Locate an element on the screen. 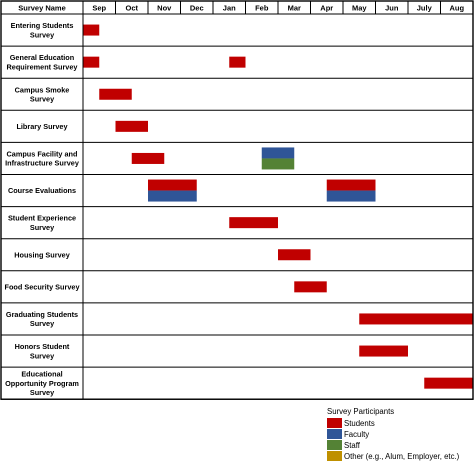  month-label: July is located at coordinates (425, 8).